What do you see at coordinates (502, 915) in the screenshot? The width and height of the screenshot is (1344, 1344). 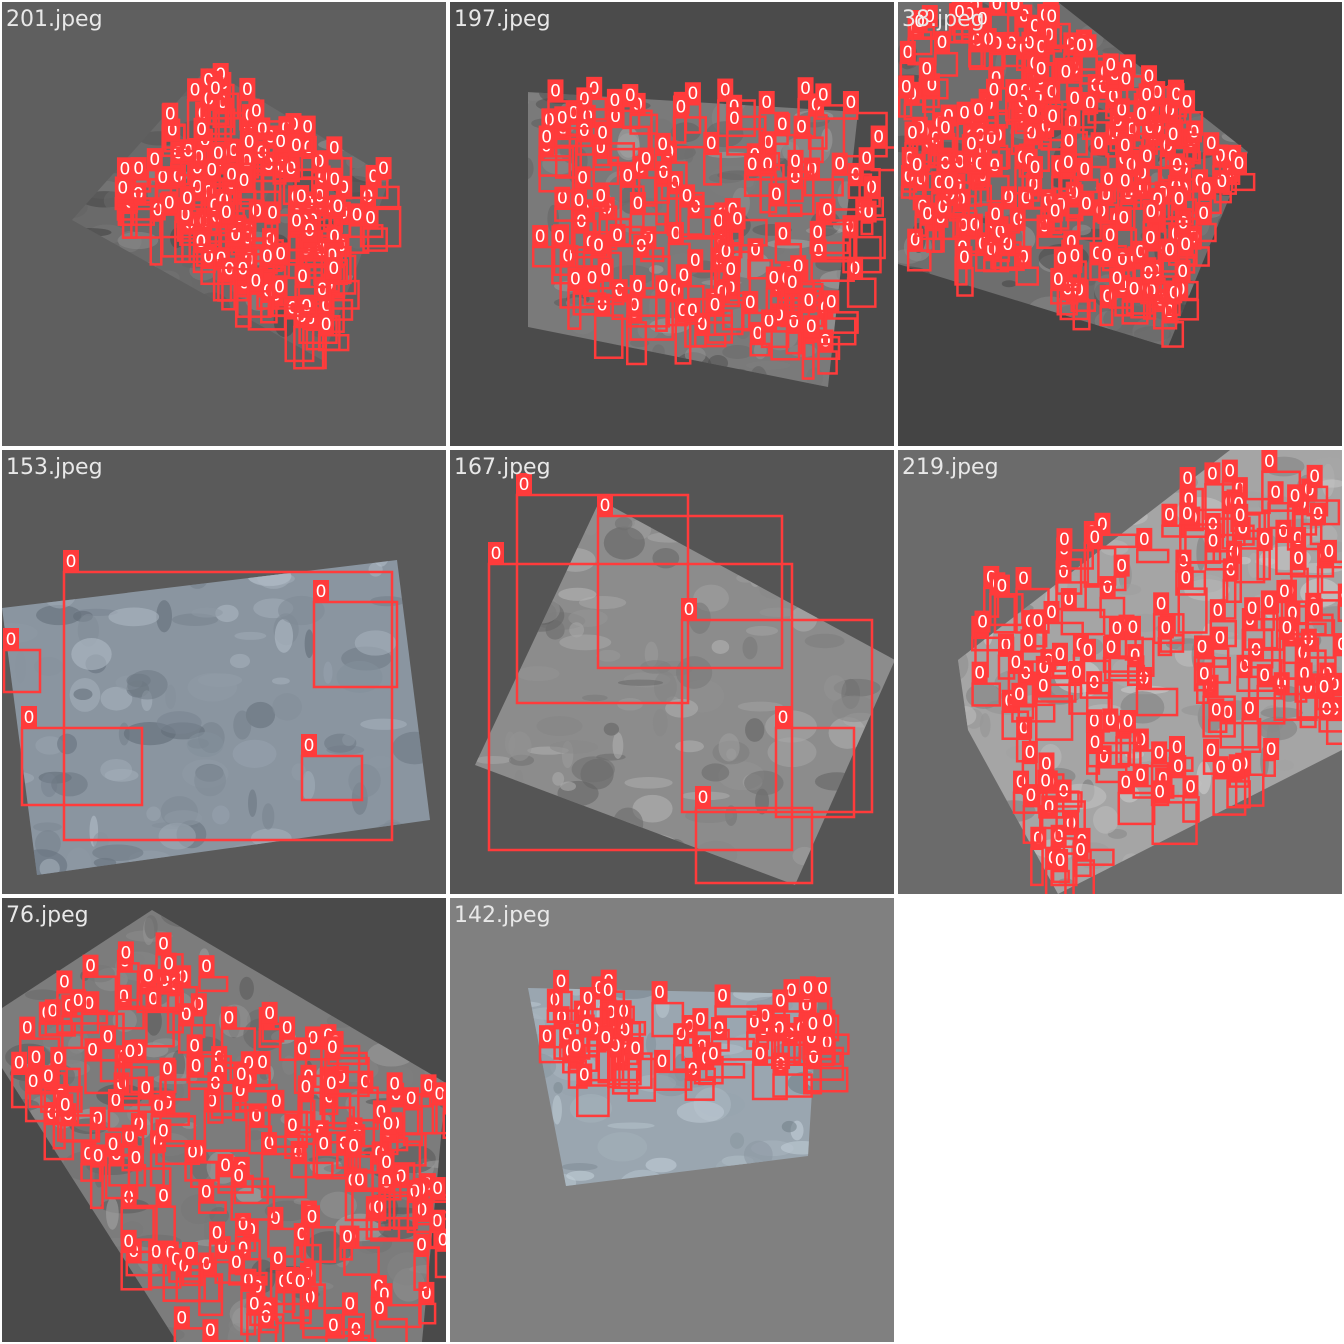 I see `tile-142-filename: 142.jpeg` at bounding box center [502, 915].